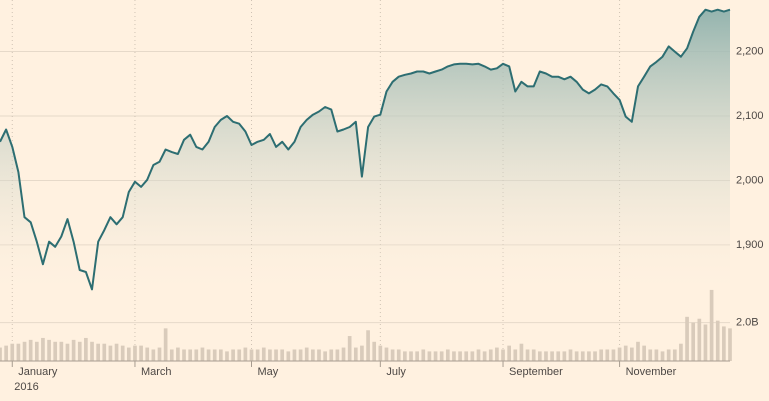 The height and width of the screenshot is (401, 769). Describe the element at coordinates (651, 372) in the screenshot. I see `x-tick-label: November` at that location.